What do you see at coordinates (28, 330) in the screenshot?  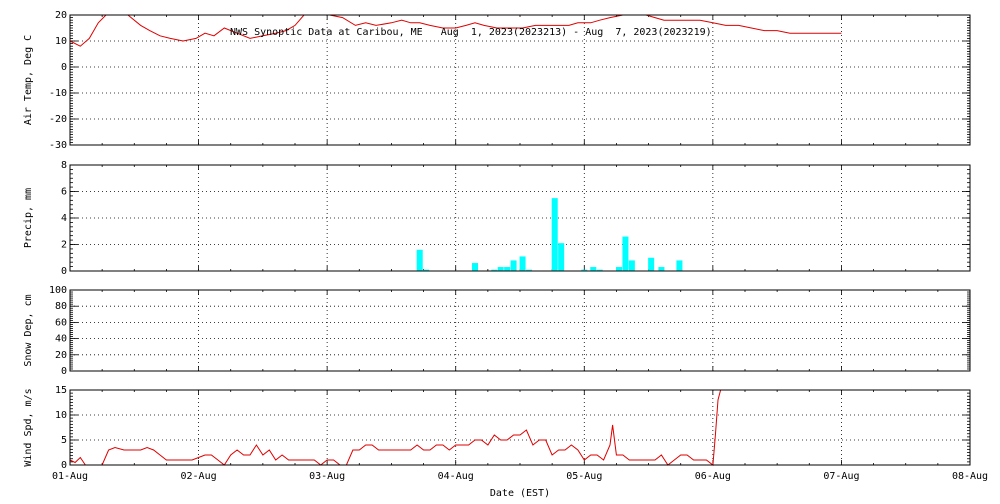 I see `y-axis-title: Snow Dep, cm` at bounding box center [28, 330].